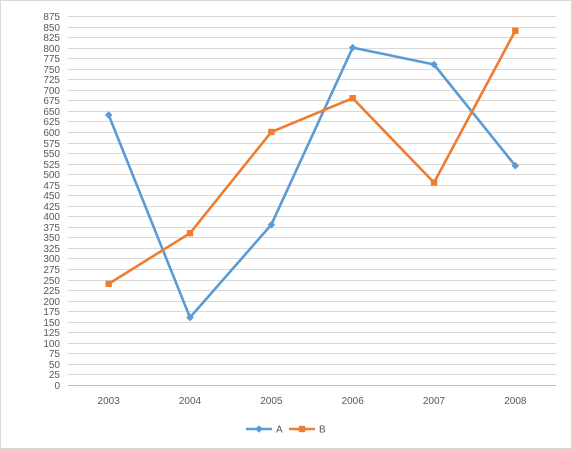  I want to click on y-tick-label: 200, so click(51, 302).